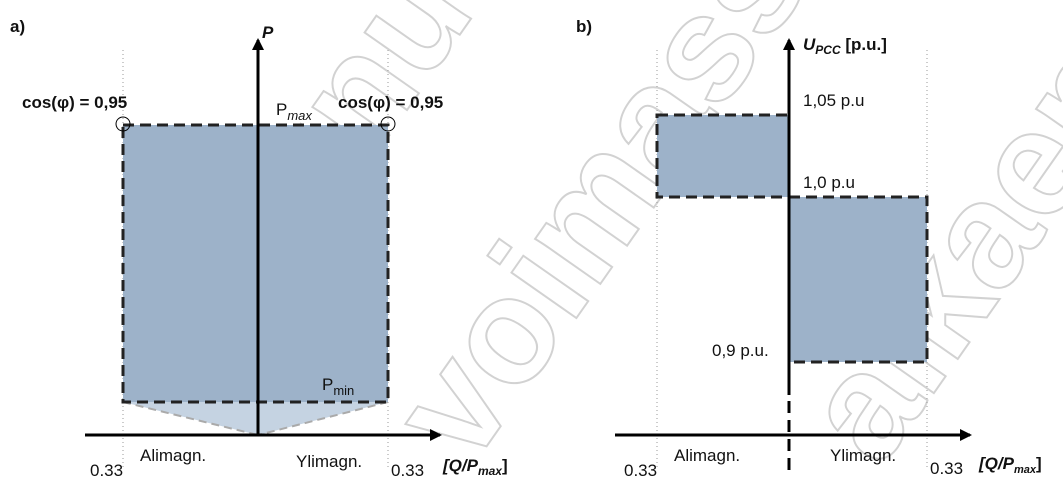 This screenshot has height=479, width=1063. What do you see at coordinates (828, 50) in the screenshot?
I see `axis-sub: PCC` at bounding box center [828, 50].